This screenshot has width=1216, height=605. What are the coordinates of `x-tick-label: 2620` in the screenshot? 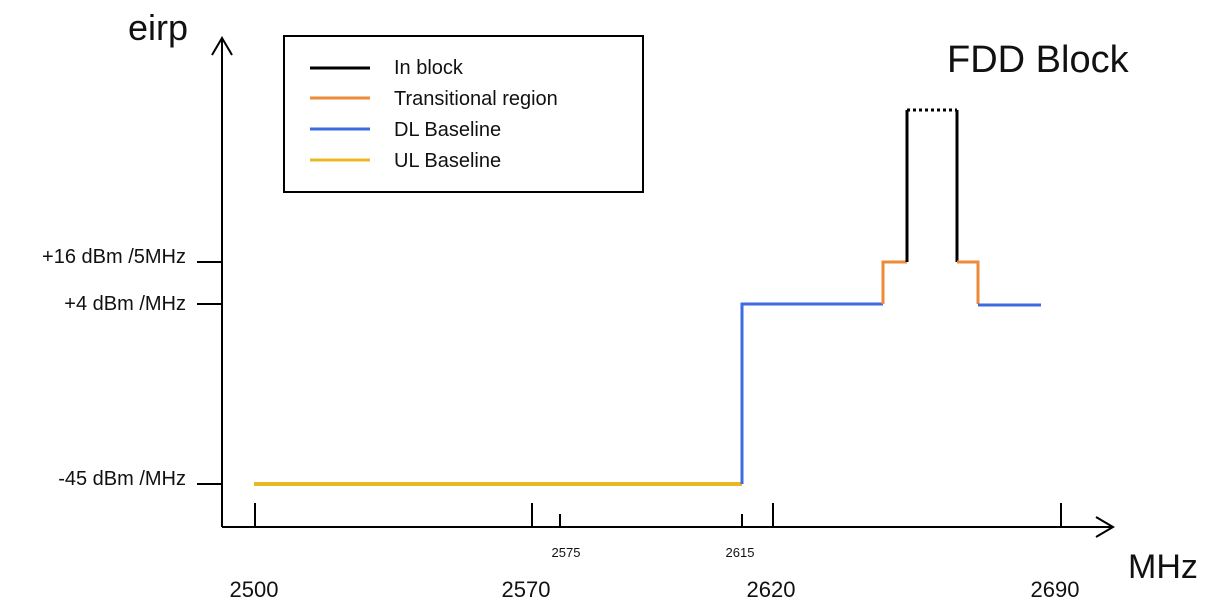 It's located at (771, 589).